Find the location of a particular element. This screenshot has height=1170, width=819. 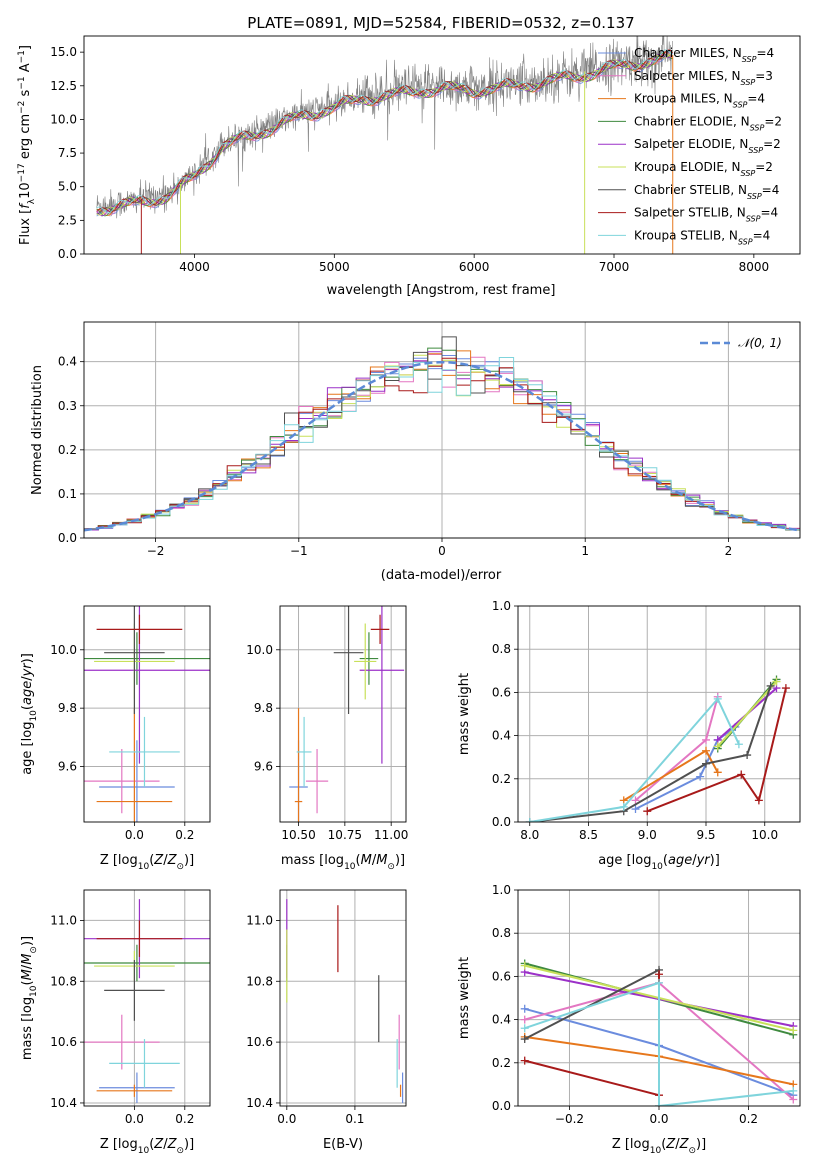

x-axis-label: wavelength [Angstrom, rest frame] is located at coordinates (441, 290).